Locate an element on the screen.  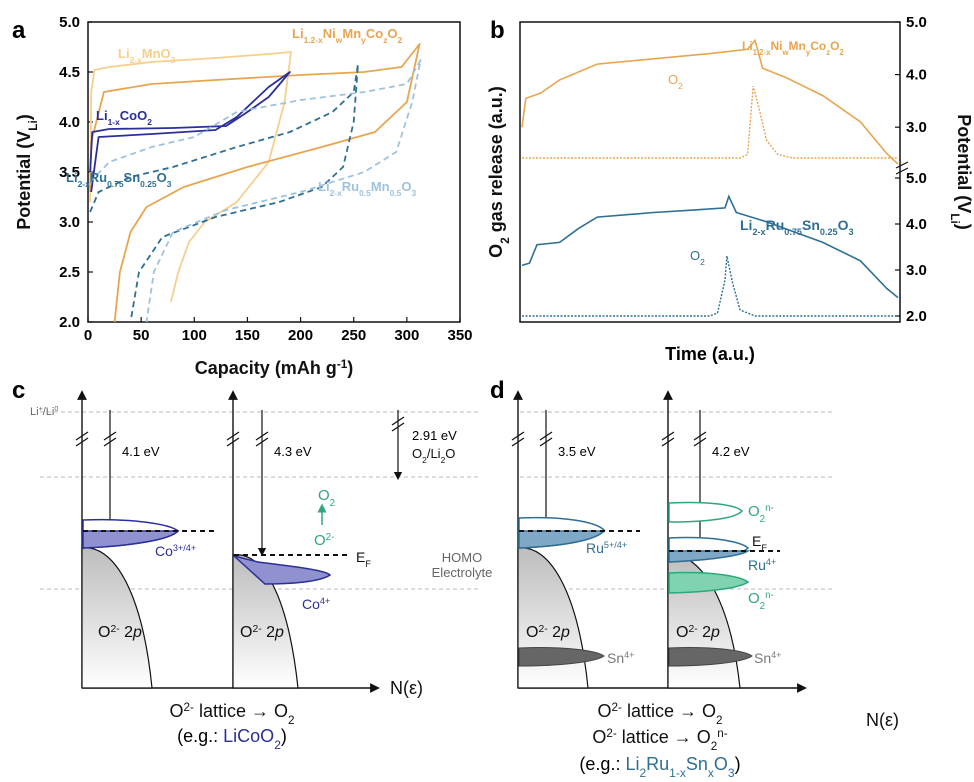
series-label: Li1.2-xNiwMnyCozO2 is located at coordinates (347, 35).